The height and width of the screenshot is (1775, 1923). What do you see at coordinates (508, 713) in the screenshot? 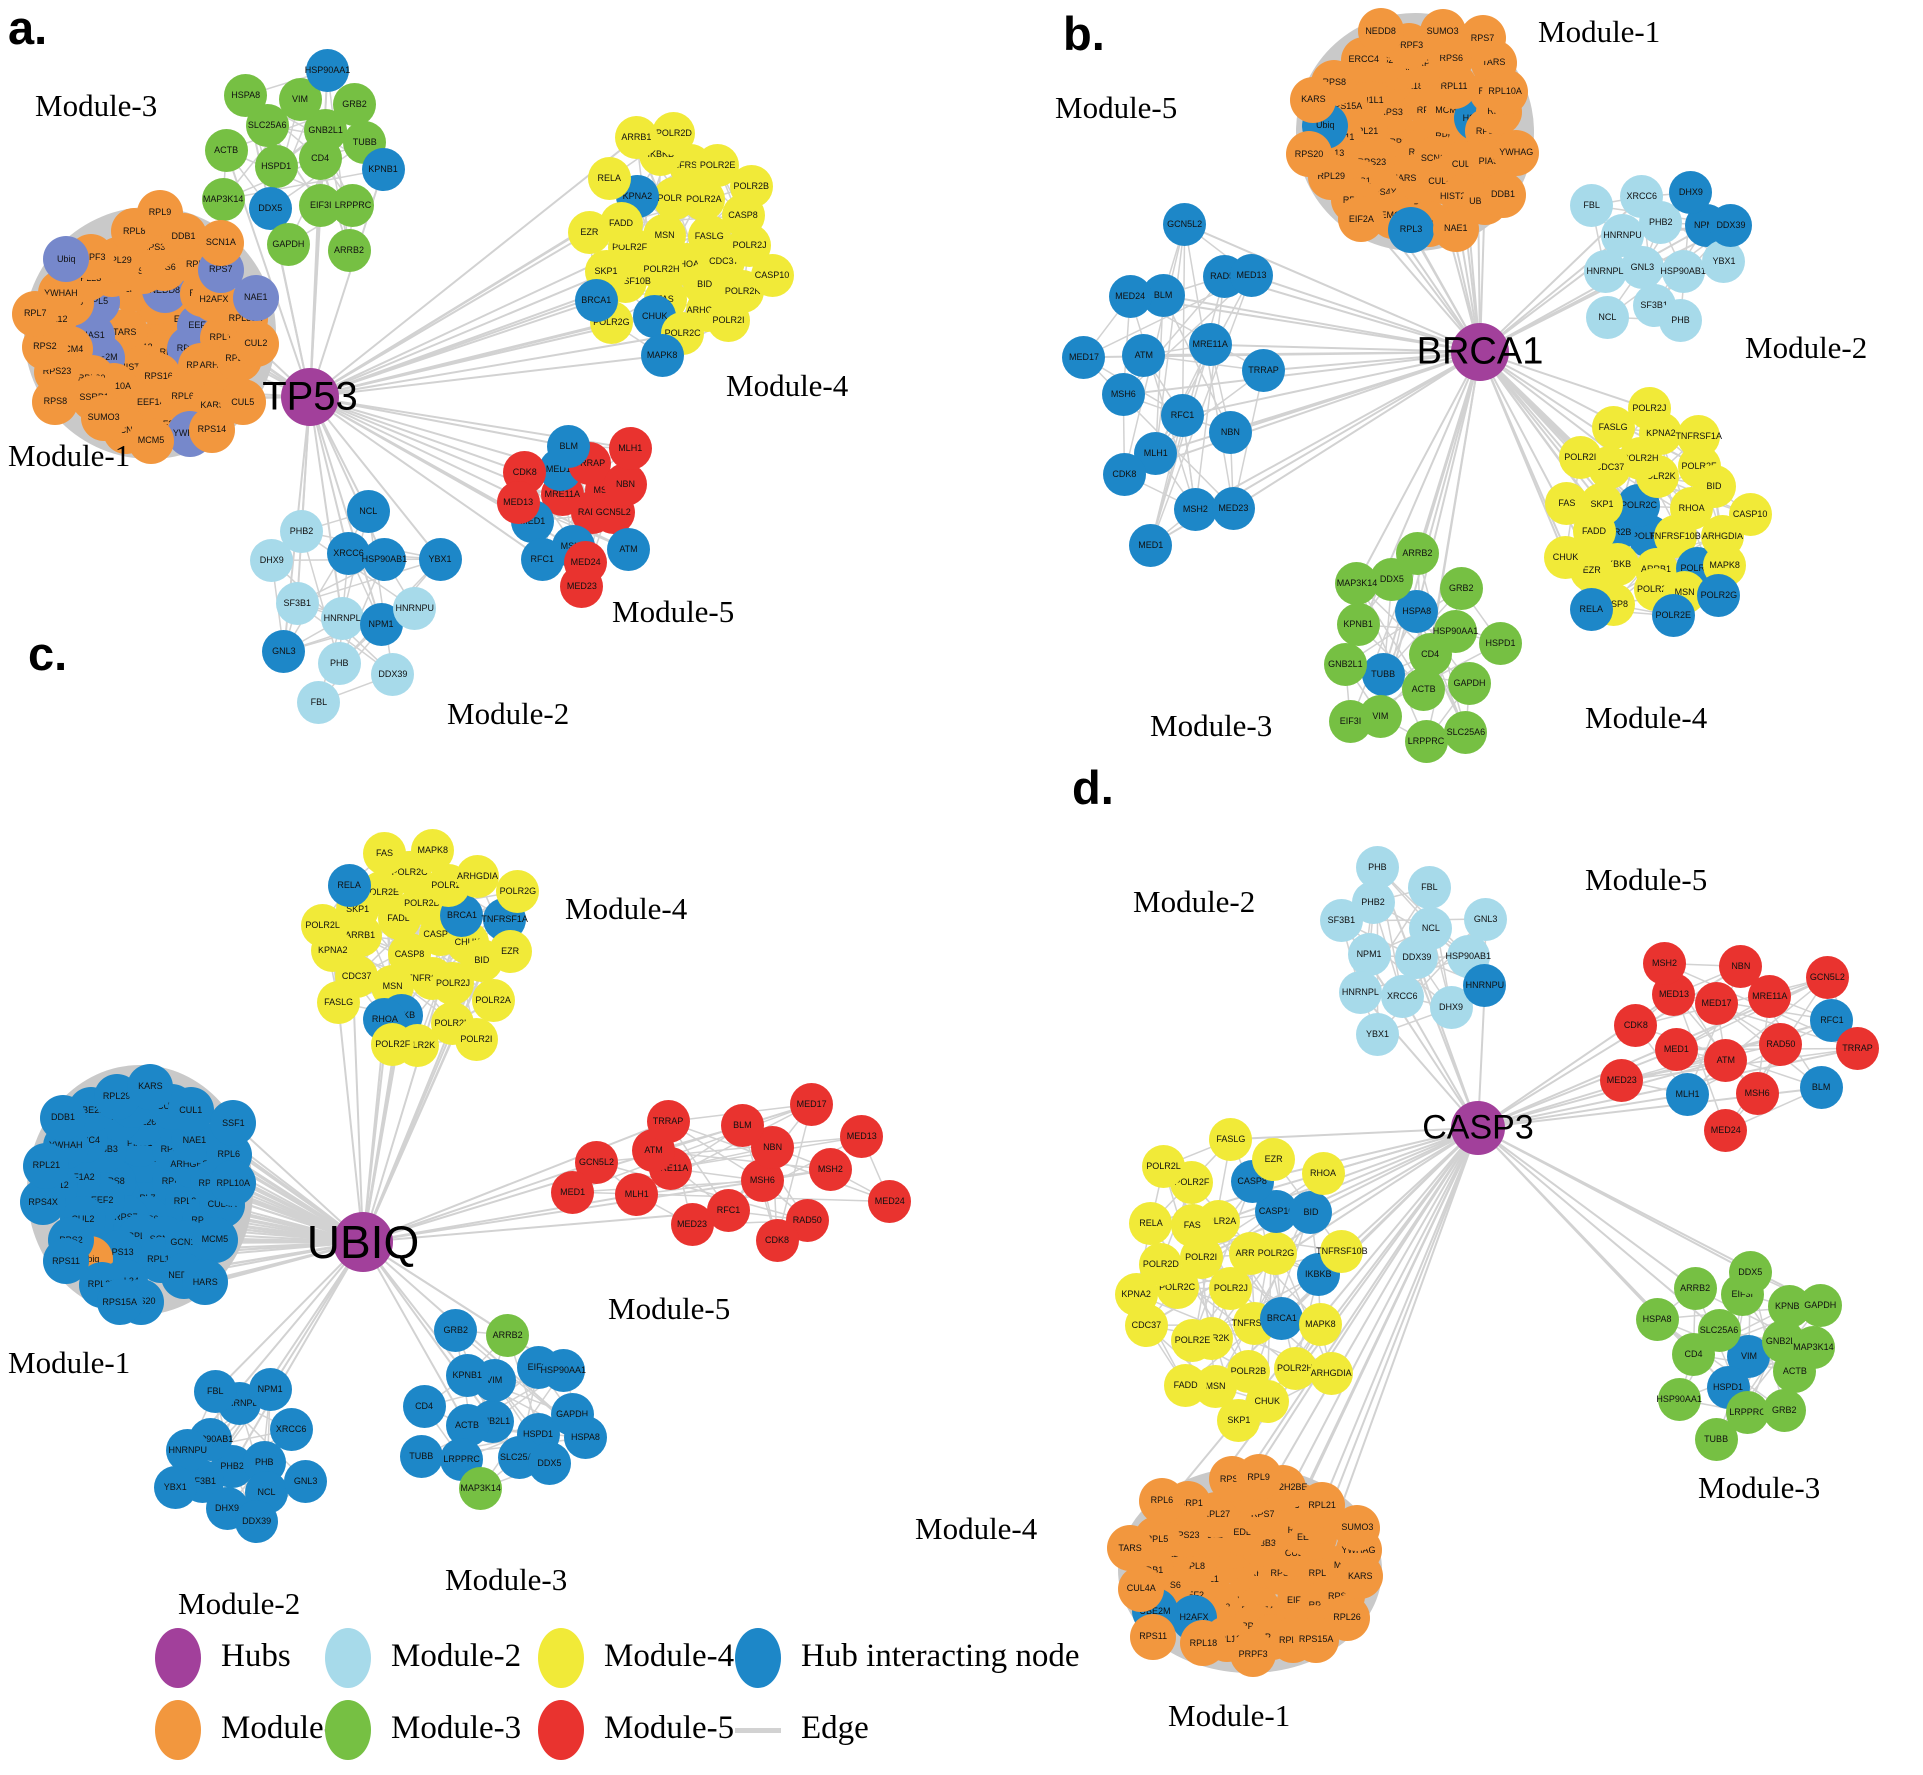
I see `module-label: Module-2` at bounding box center [508, 713].